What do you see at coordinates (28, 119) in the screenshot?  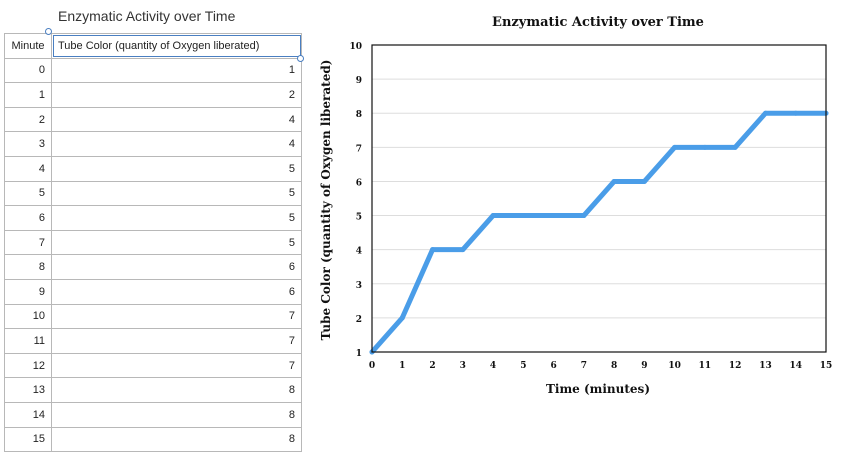 I see `cell-minute: 2` at bounding box center [28, 119].